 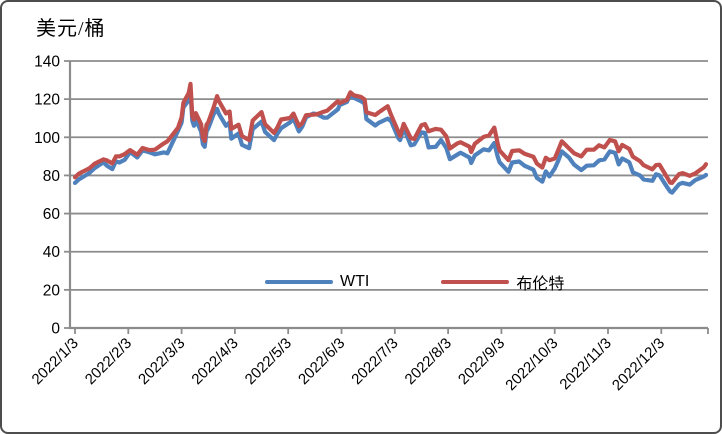 What do you see at coordinates (540, 284) in the screenshot?
I see `legend-label-brent: 布伦特` at bounding box center [540, 284].